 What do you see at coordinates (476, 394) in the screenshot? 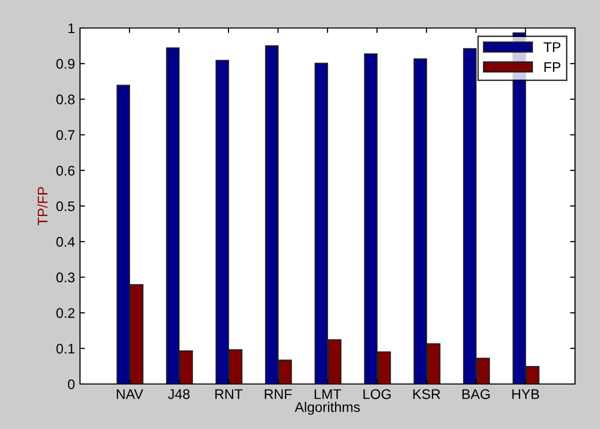
I see `x-tick-label: BAG` at bounding box center [476, 394].